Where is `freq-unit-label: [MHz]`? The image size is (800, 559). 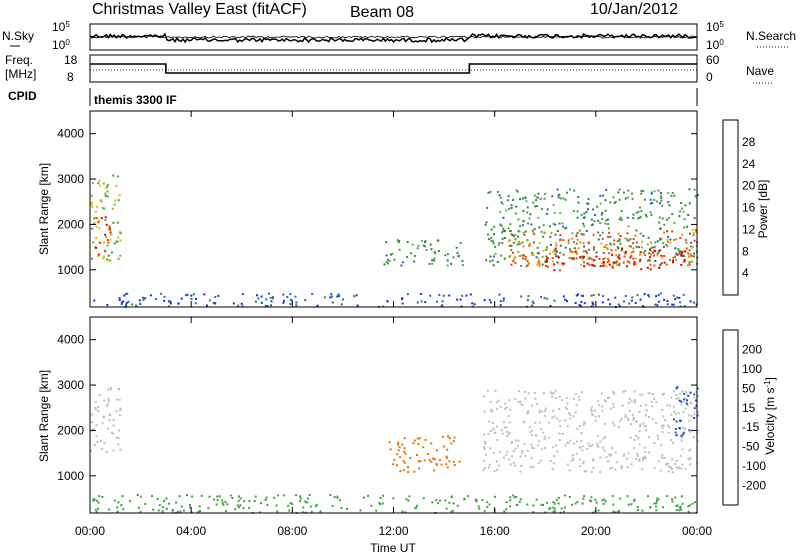
freq-unit-label: [MHz] is located at coordinates (20, 74).